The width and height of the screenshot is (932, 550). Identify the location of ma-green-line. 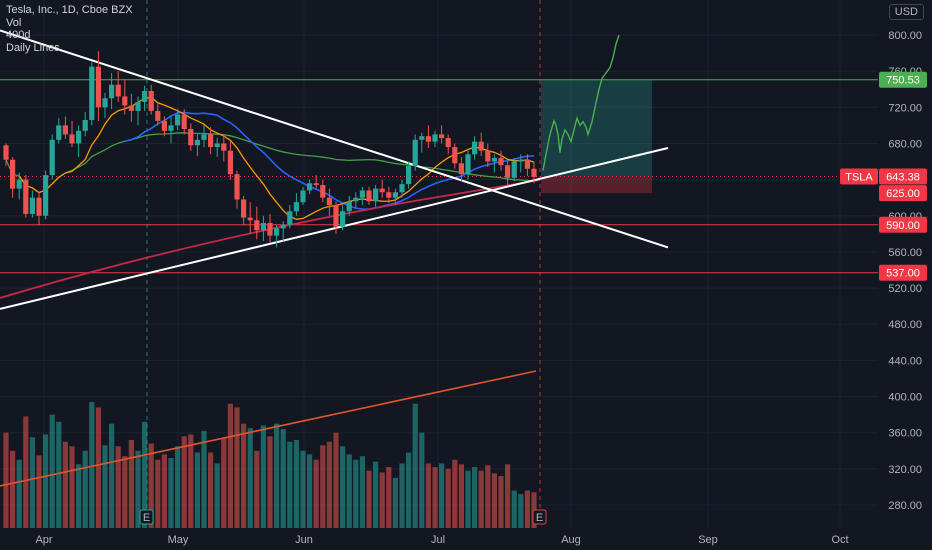
(270, 163).